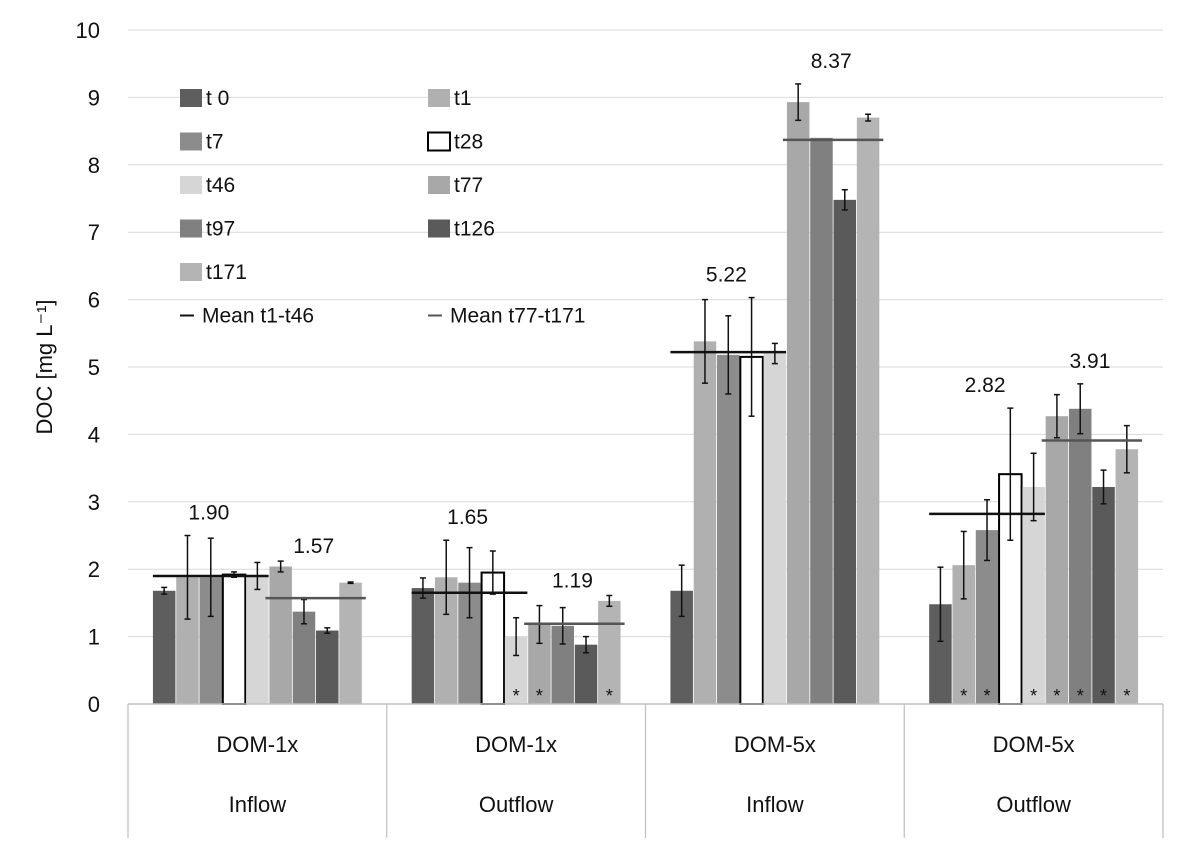 This screenshot has width=1190, height=857. I want to click on legend-label: t171, so click(226, 272).